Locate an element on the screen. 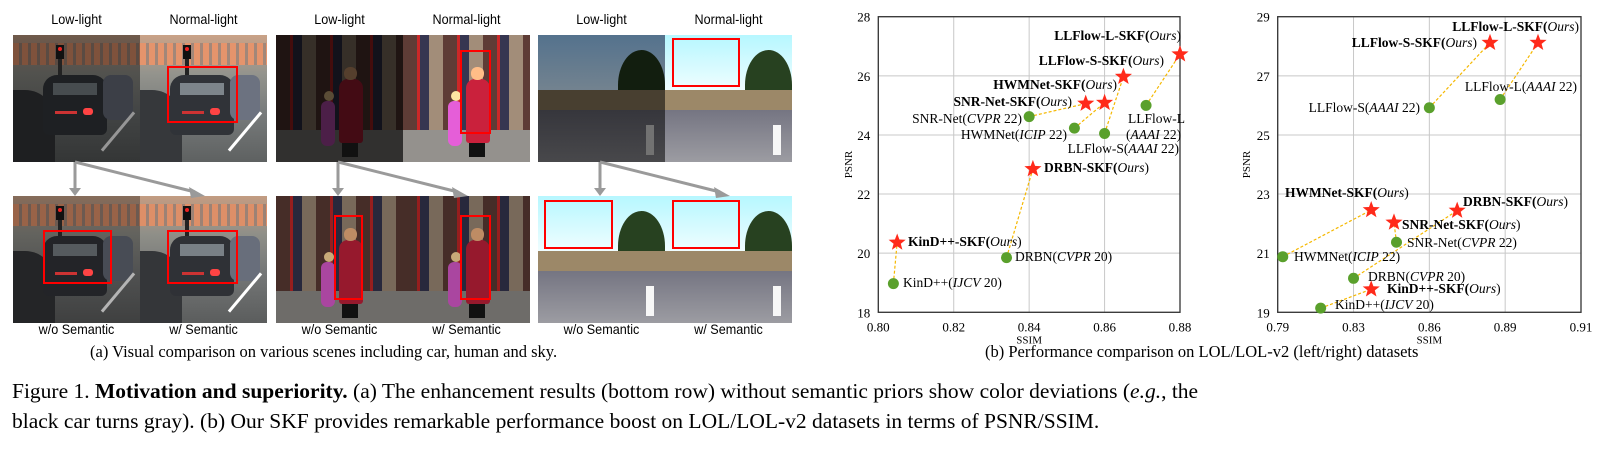 This screenshot has width=1603, height=462. x-tick-label: 0.91 is located at coordinates (1581, 326).